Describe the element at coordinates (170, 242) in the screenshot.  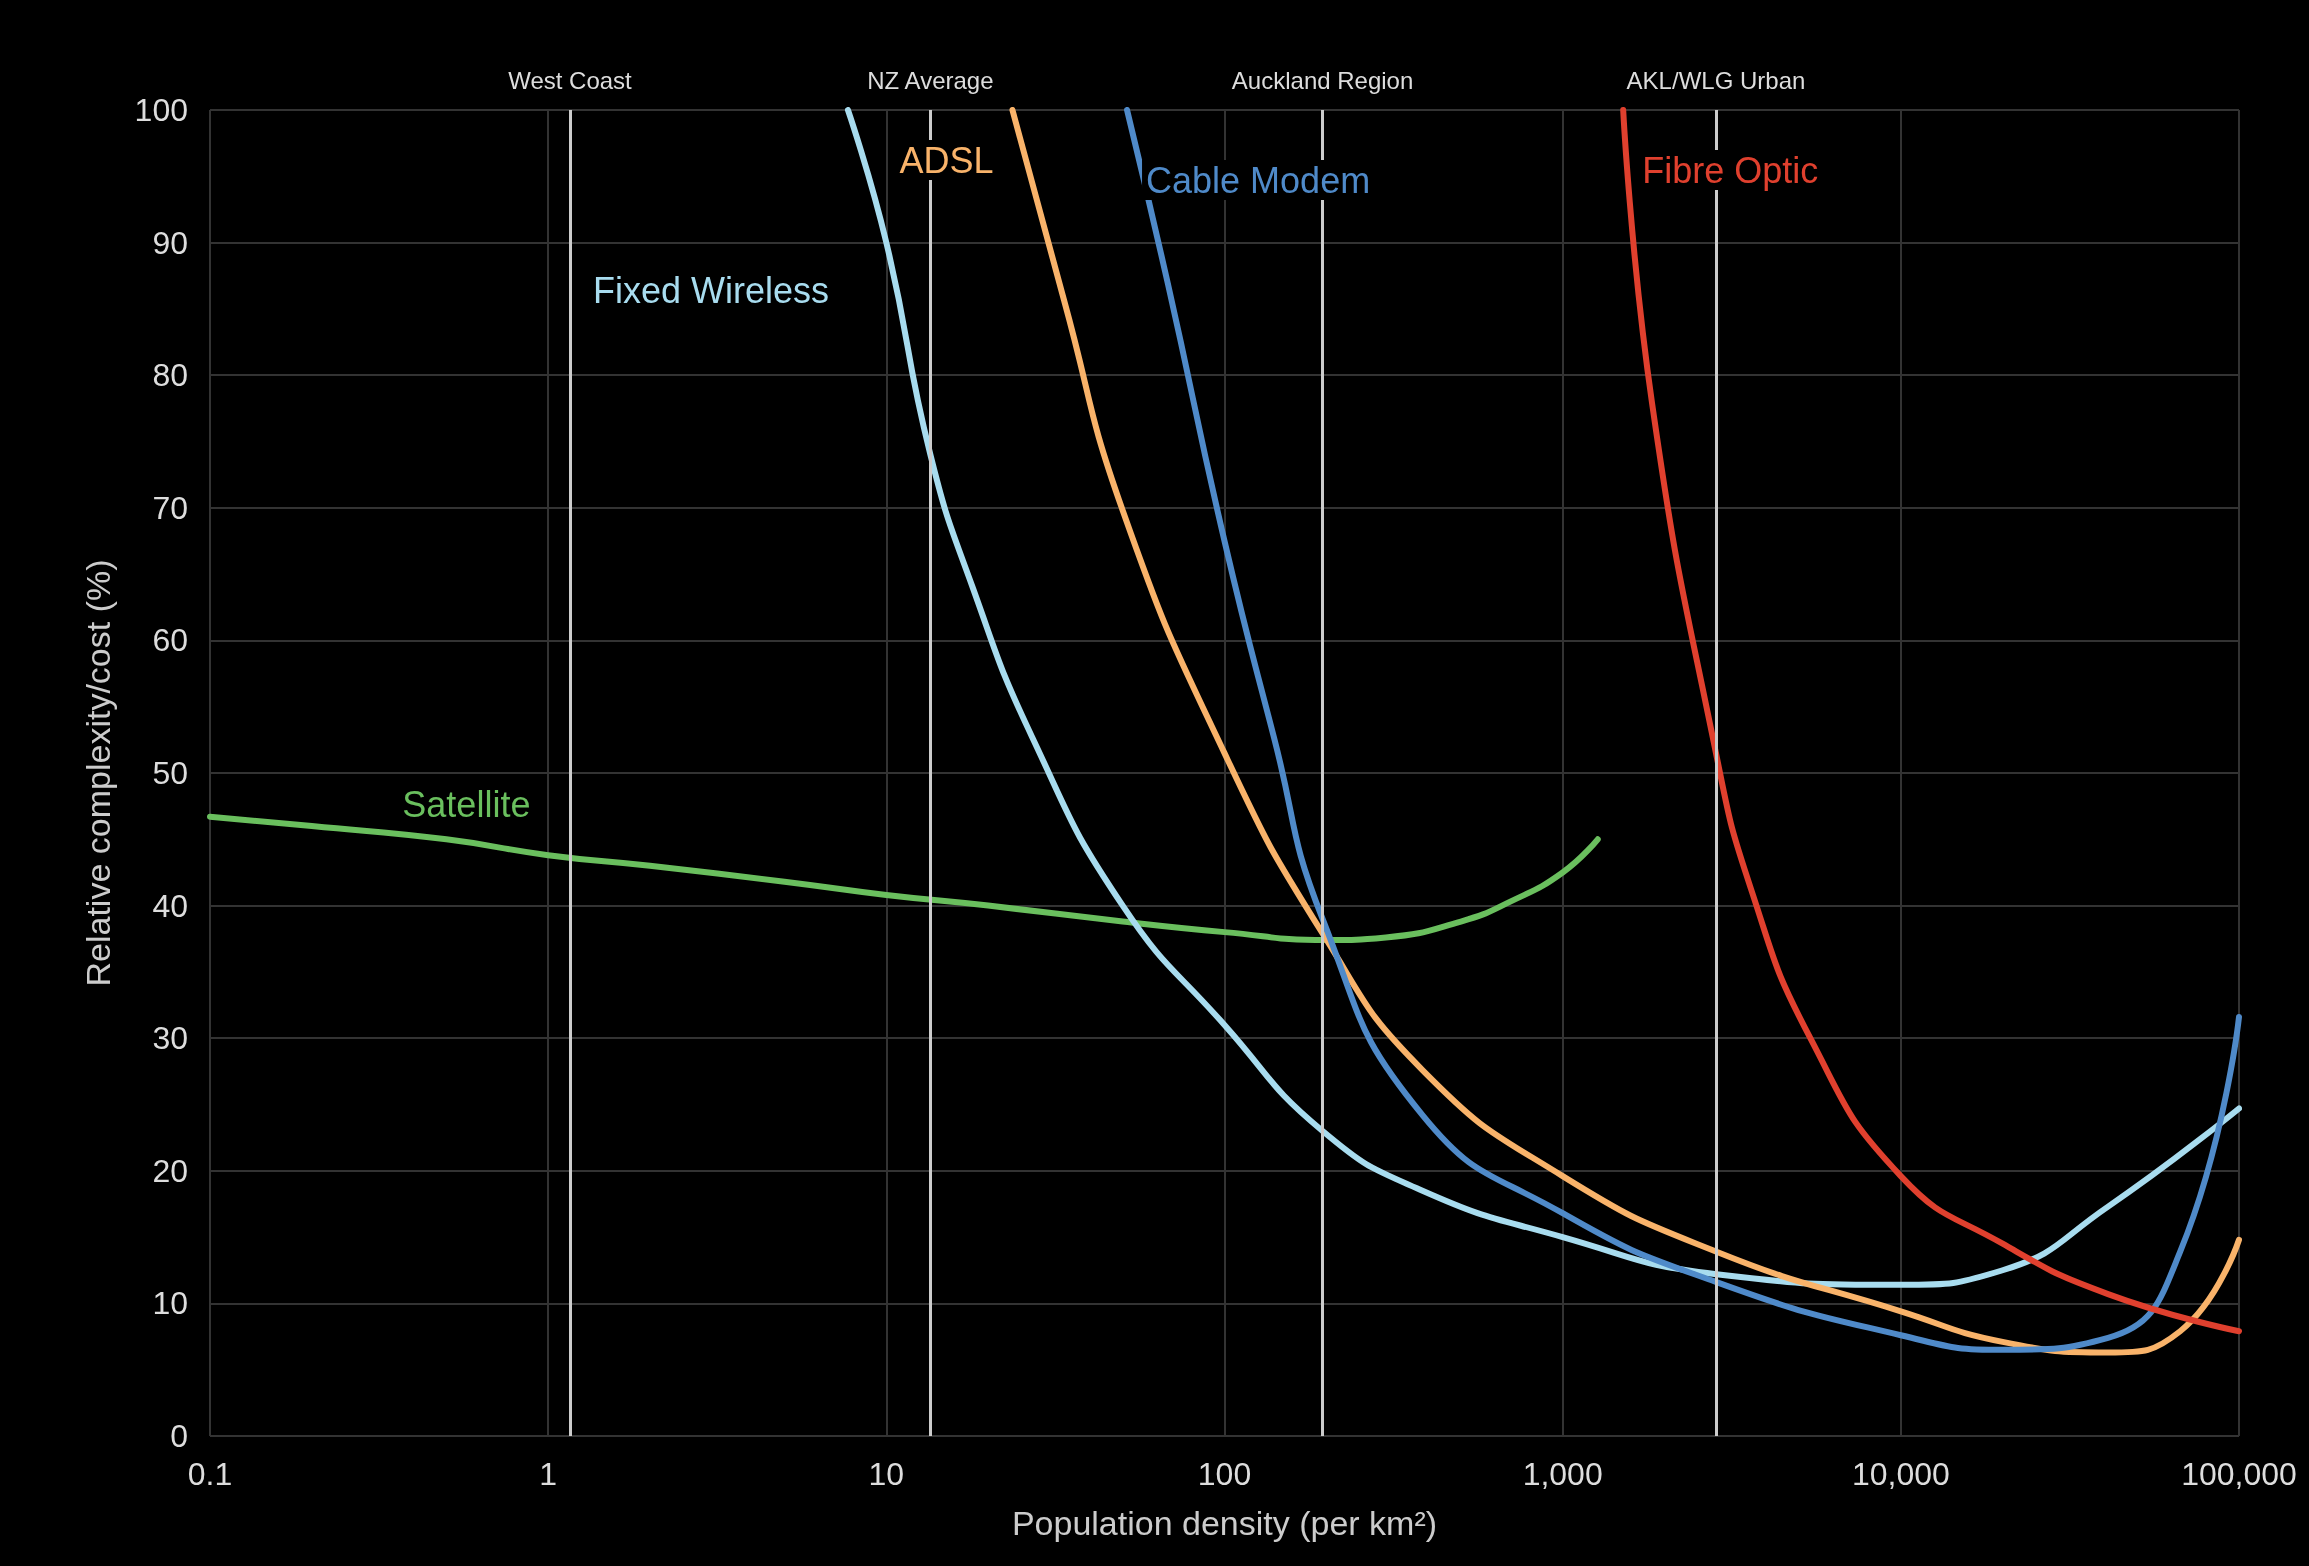
I see `y-tick-label: 90` at that location.